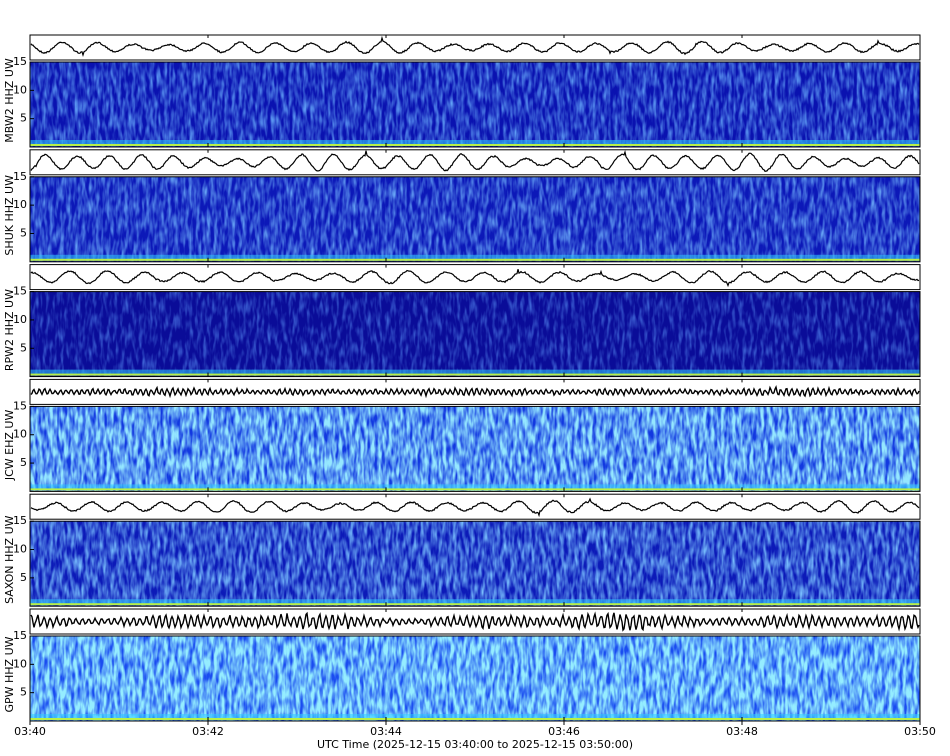 This screenshot has height=756, width=950. What do you see at coordinates (9, 674) in the screenshot?
I see `station-label: GPW HHZ UW` at bounding box center [9, 674].